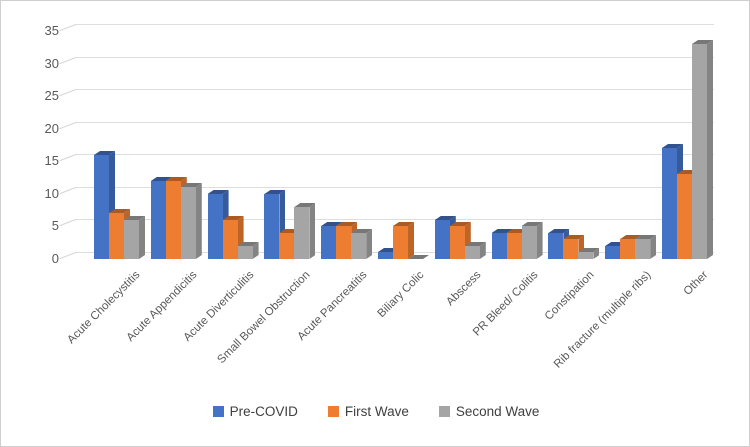 Image resolution: width=750 pixels, height=447 pixels. What do you see at coordinates (51, 30) in the screenshot?
I see `y-axis-tick-label: 35` at bounding box center [51, 30].